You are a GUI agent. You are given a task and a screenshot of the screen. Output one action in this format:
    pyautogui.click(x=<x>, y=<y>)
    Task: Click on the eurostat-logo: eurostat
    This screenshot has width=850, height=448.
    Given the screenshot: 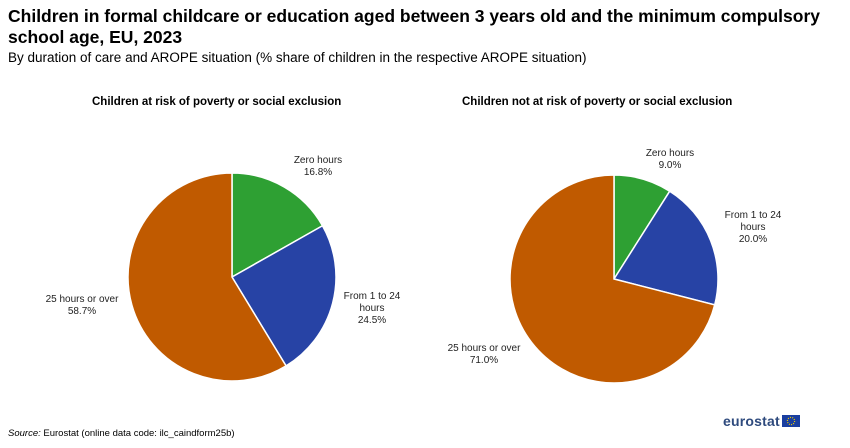 What is the action you would take?
    pyautogui.click(x=761, y=421)
    